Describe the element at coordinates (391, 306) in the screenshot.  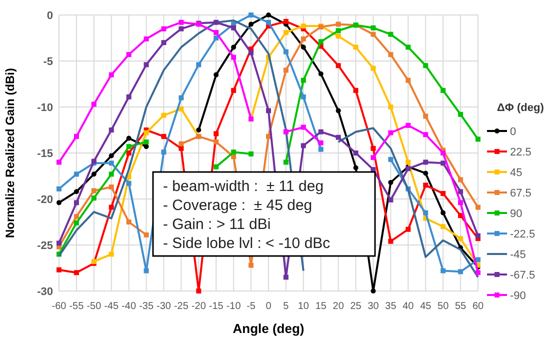
I see `x-tick-label: 35` at that location.